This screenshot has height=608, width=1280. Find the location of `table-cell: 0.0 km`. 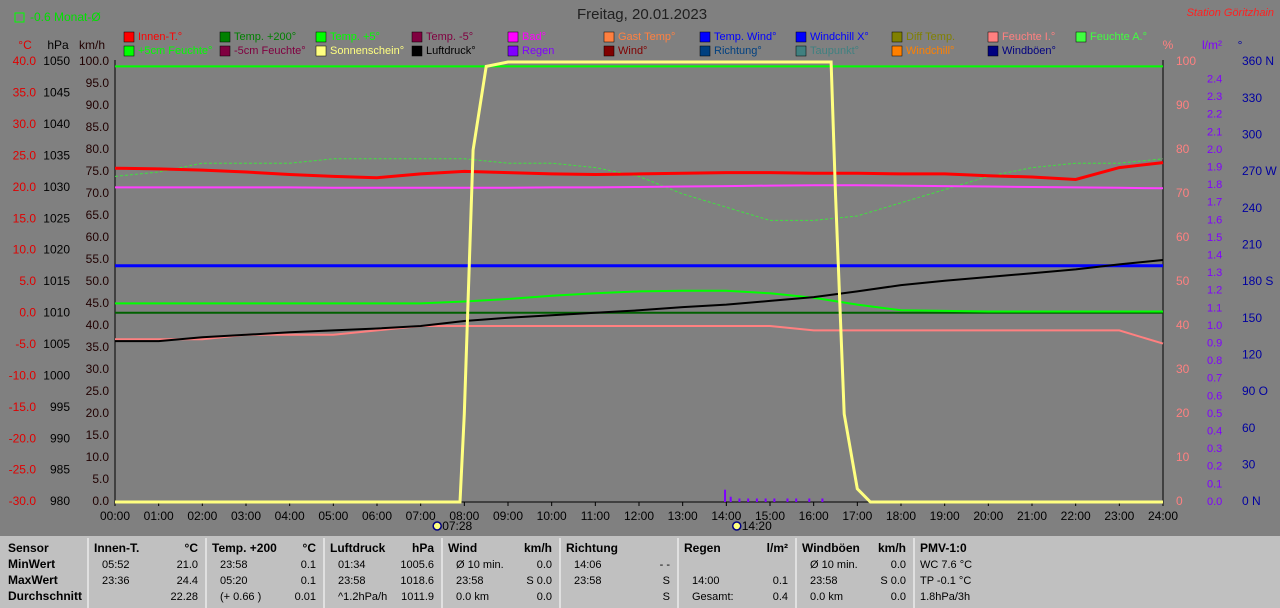

table-cell: 0.0 km is located at coordinates (472, 597).